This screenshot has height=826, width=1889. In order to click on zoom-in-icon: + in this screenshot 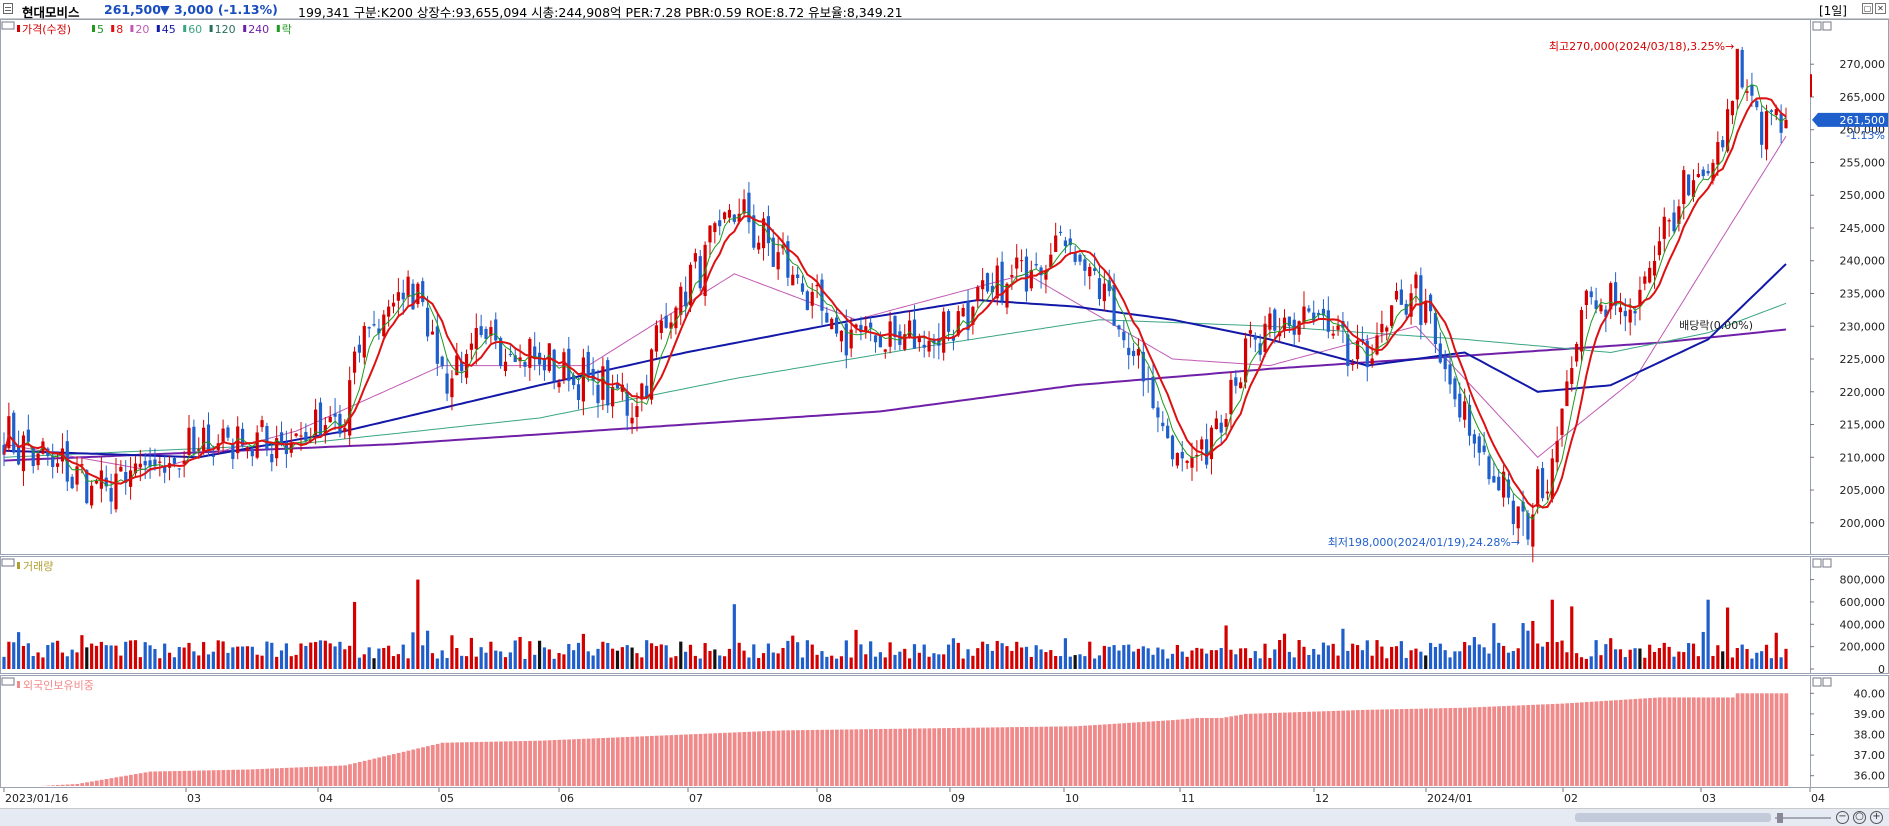, I will do `click(1876, 817)`.